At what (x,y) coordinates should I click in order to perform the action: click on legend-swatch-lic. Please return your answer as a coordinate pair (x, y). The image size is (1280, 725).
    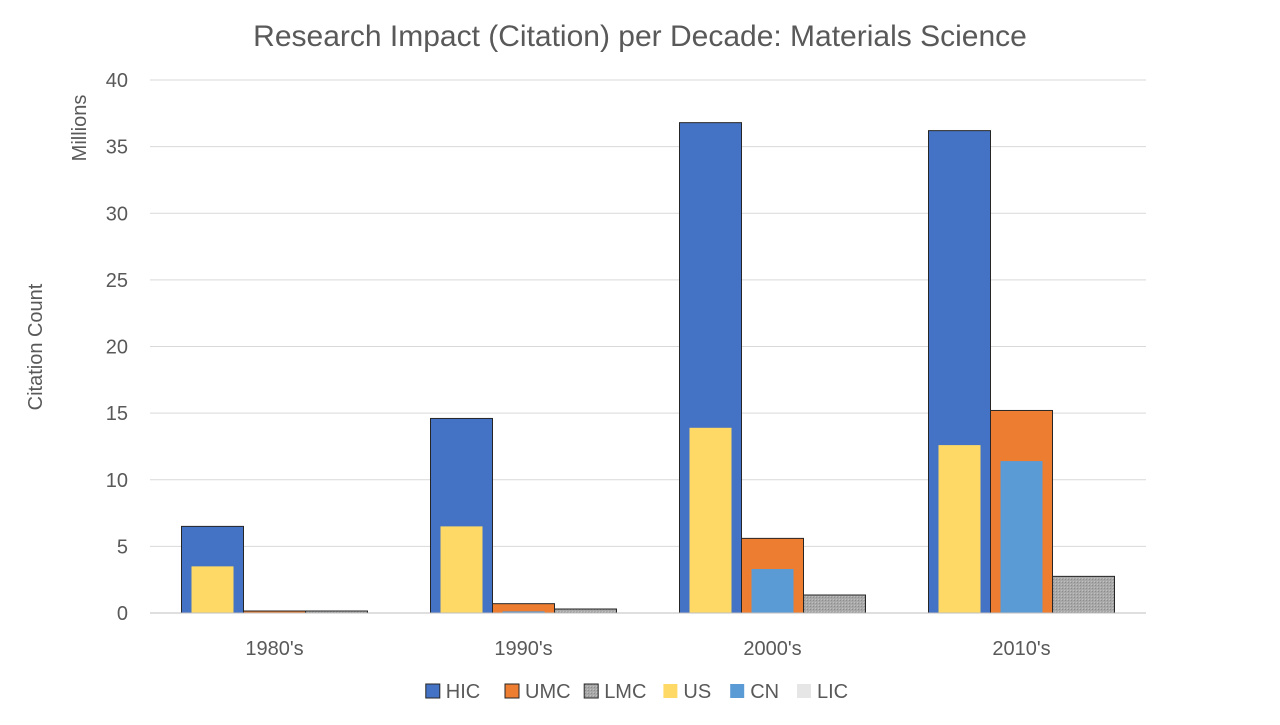
    Looking at the image, I should click on (804, 691).